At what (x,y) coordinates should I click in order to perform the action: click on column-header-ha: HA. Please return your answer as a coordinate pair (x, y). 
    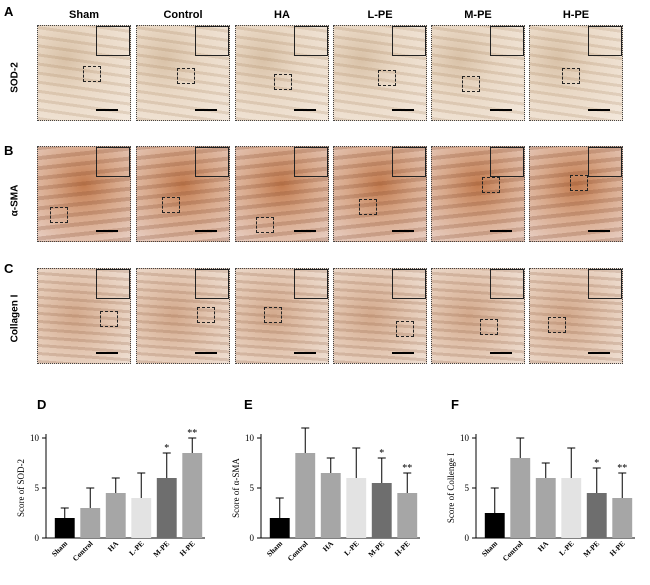
    Looking at the image, I should click on (282, 15).